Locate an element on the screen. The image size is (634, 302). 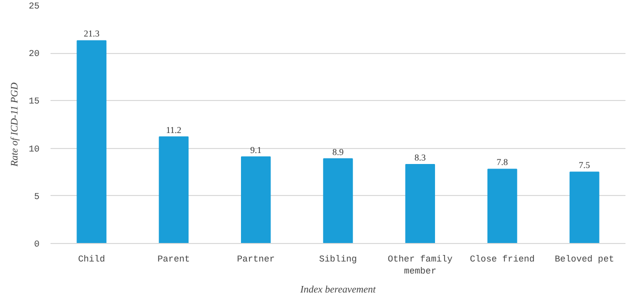
y-tick-label: 5 is located at coordinates (37, 197).